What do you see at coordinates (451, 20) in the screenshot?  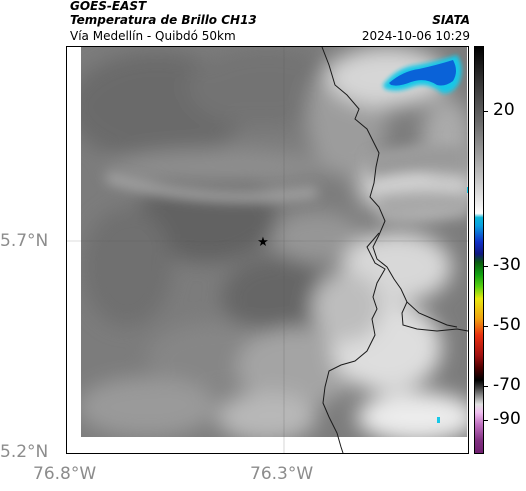 I see `organization-label: SIATA` at bounding box center [451, 20].